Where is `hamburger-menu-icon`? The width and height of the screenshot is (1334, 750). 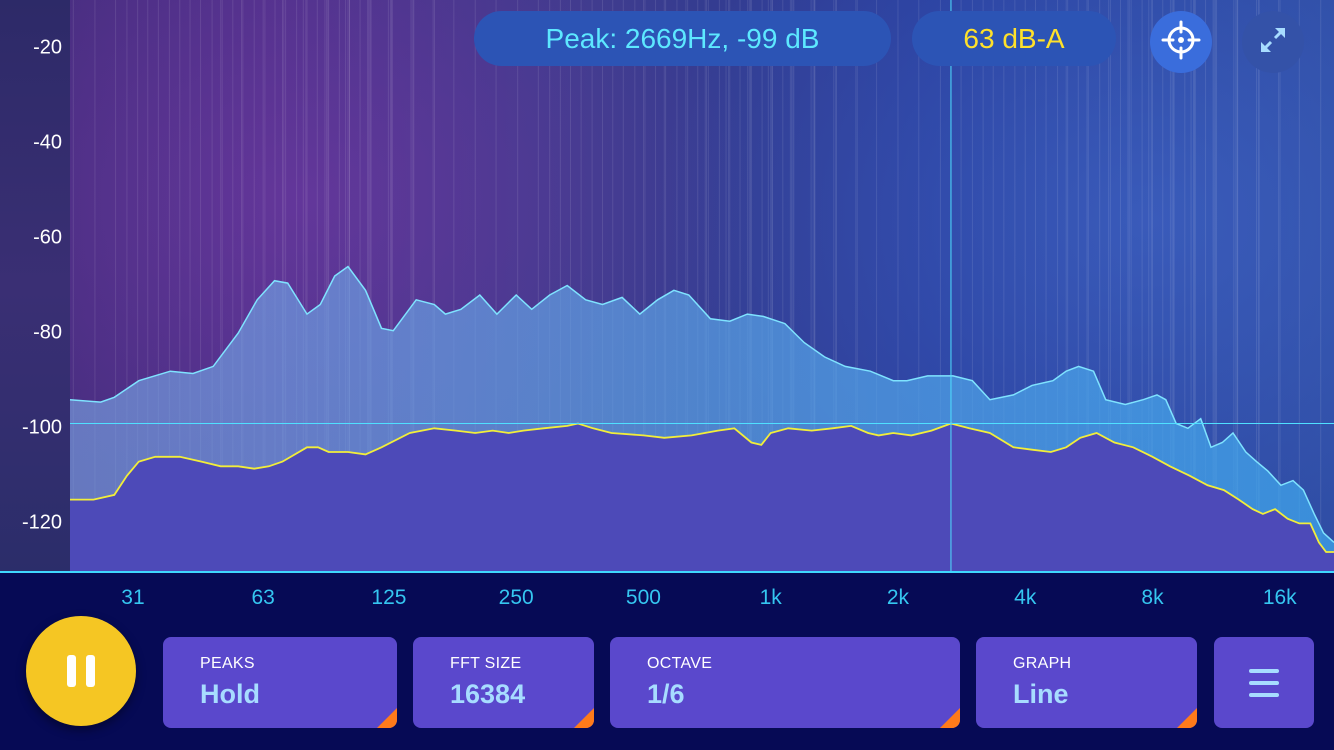
hamburger-menu-icon is located at coordinates (1264, 683).